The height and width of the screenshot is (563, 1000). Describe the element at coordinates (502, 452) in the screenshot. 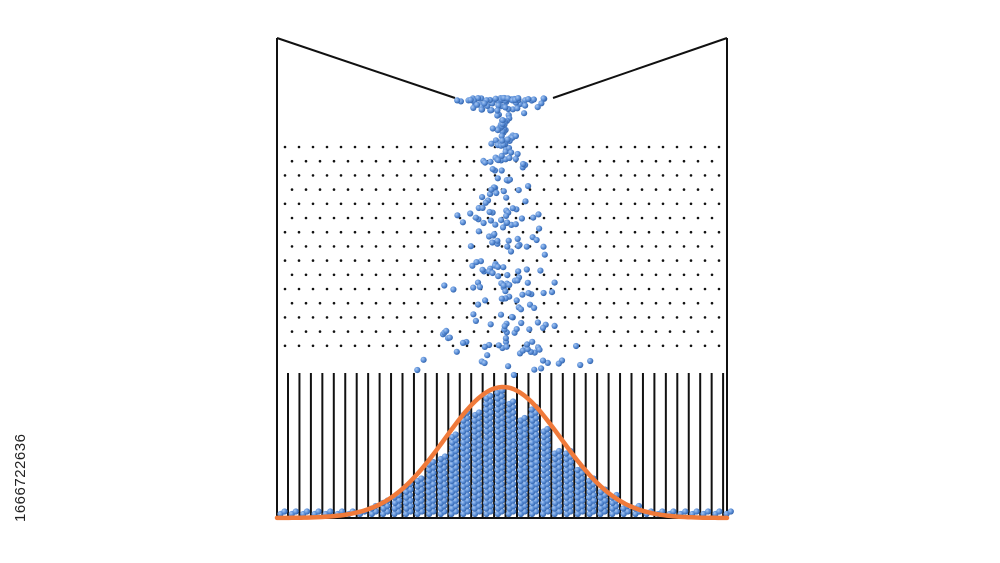

I see `normal-curve` at that location.